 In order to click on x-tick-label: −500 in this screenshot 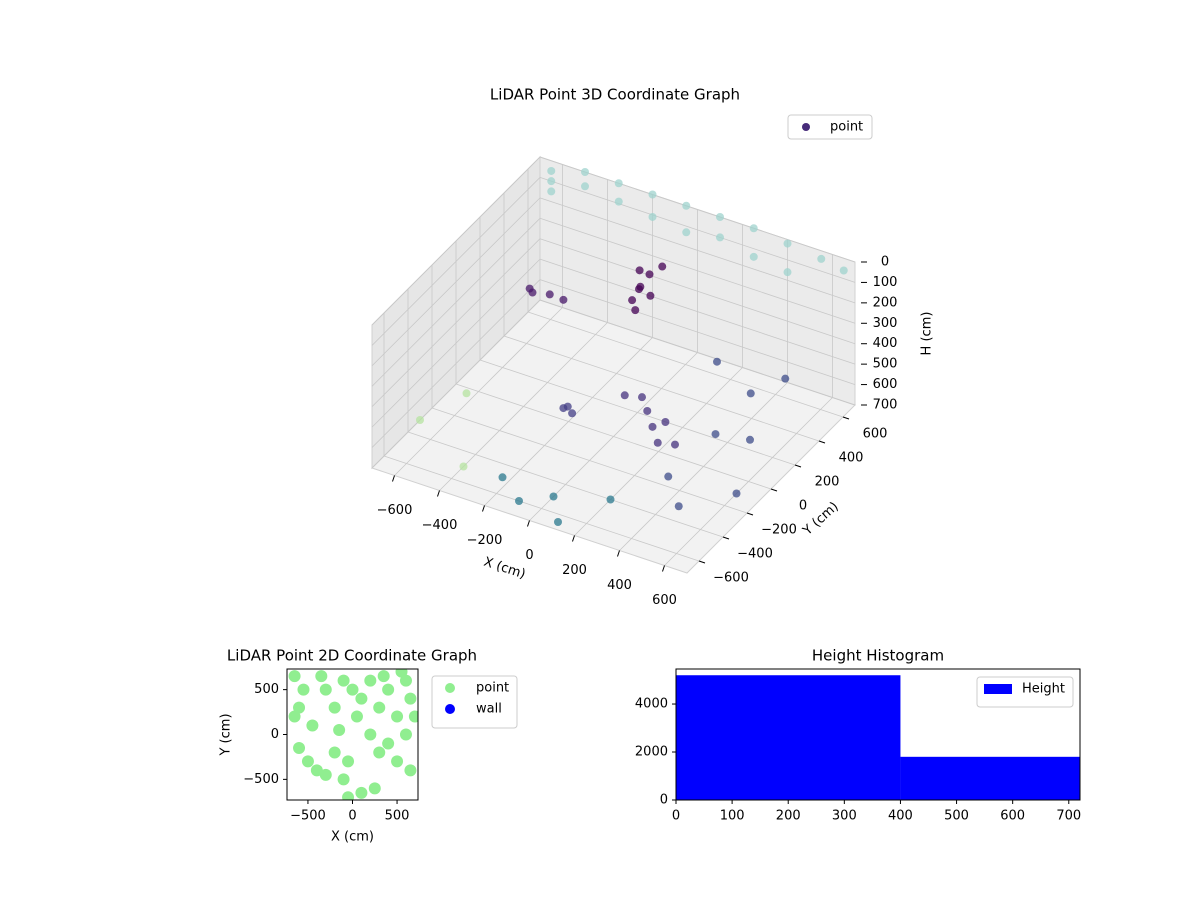, I will do `click(308, 816)`.